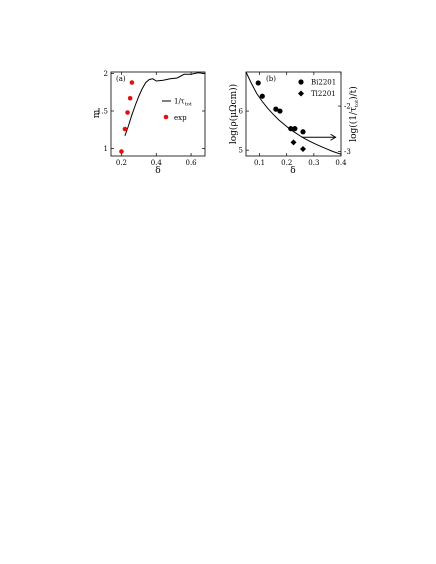 The image size is (436, 564). What do you see at coordinates (106, 149) in the screenshot?
I see `y-tick-label-a: 1` at bounding box center [106, 149].